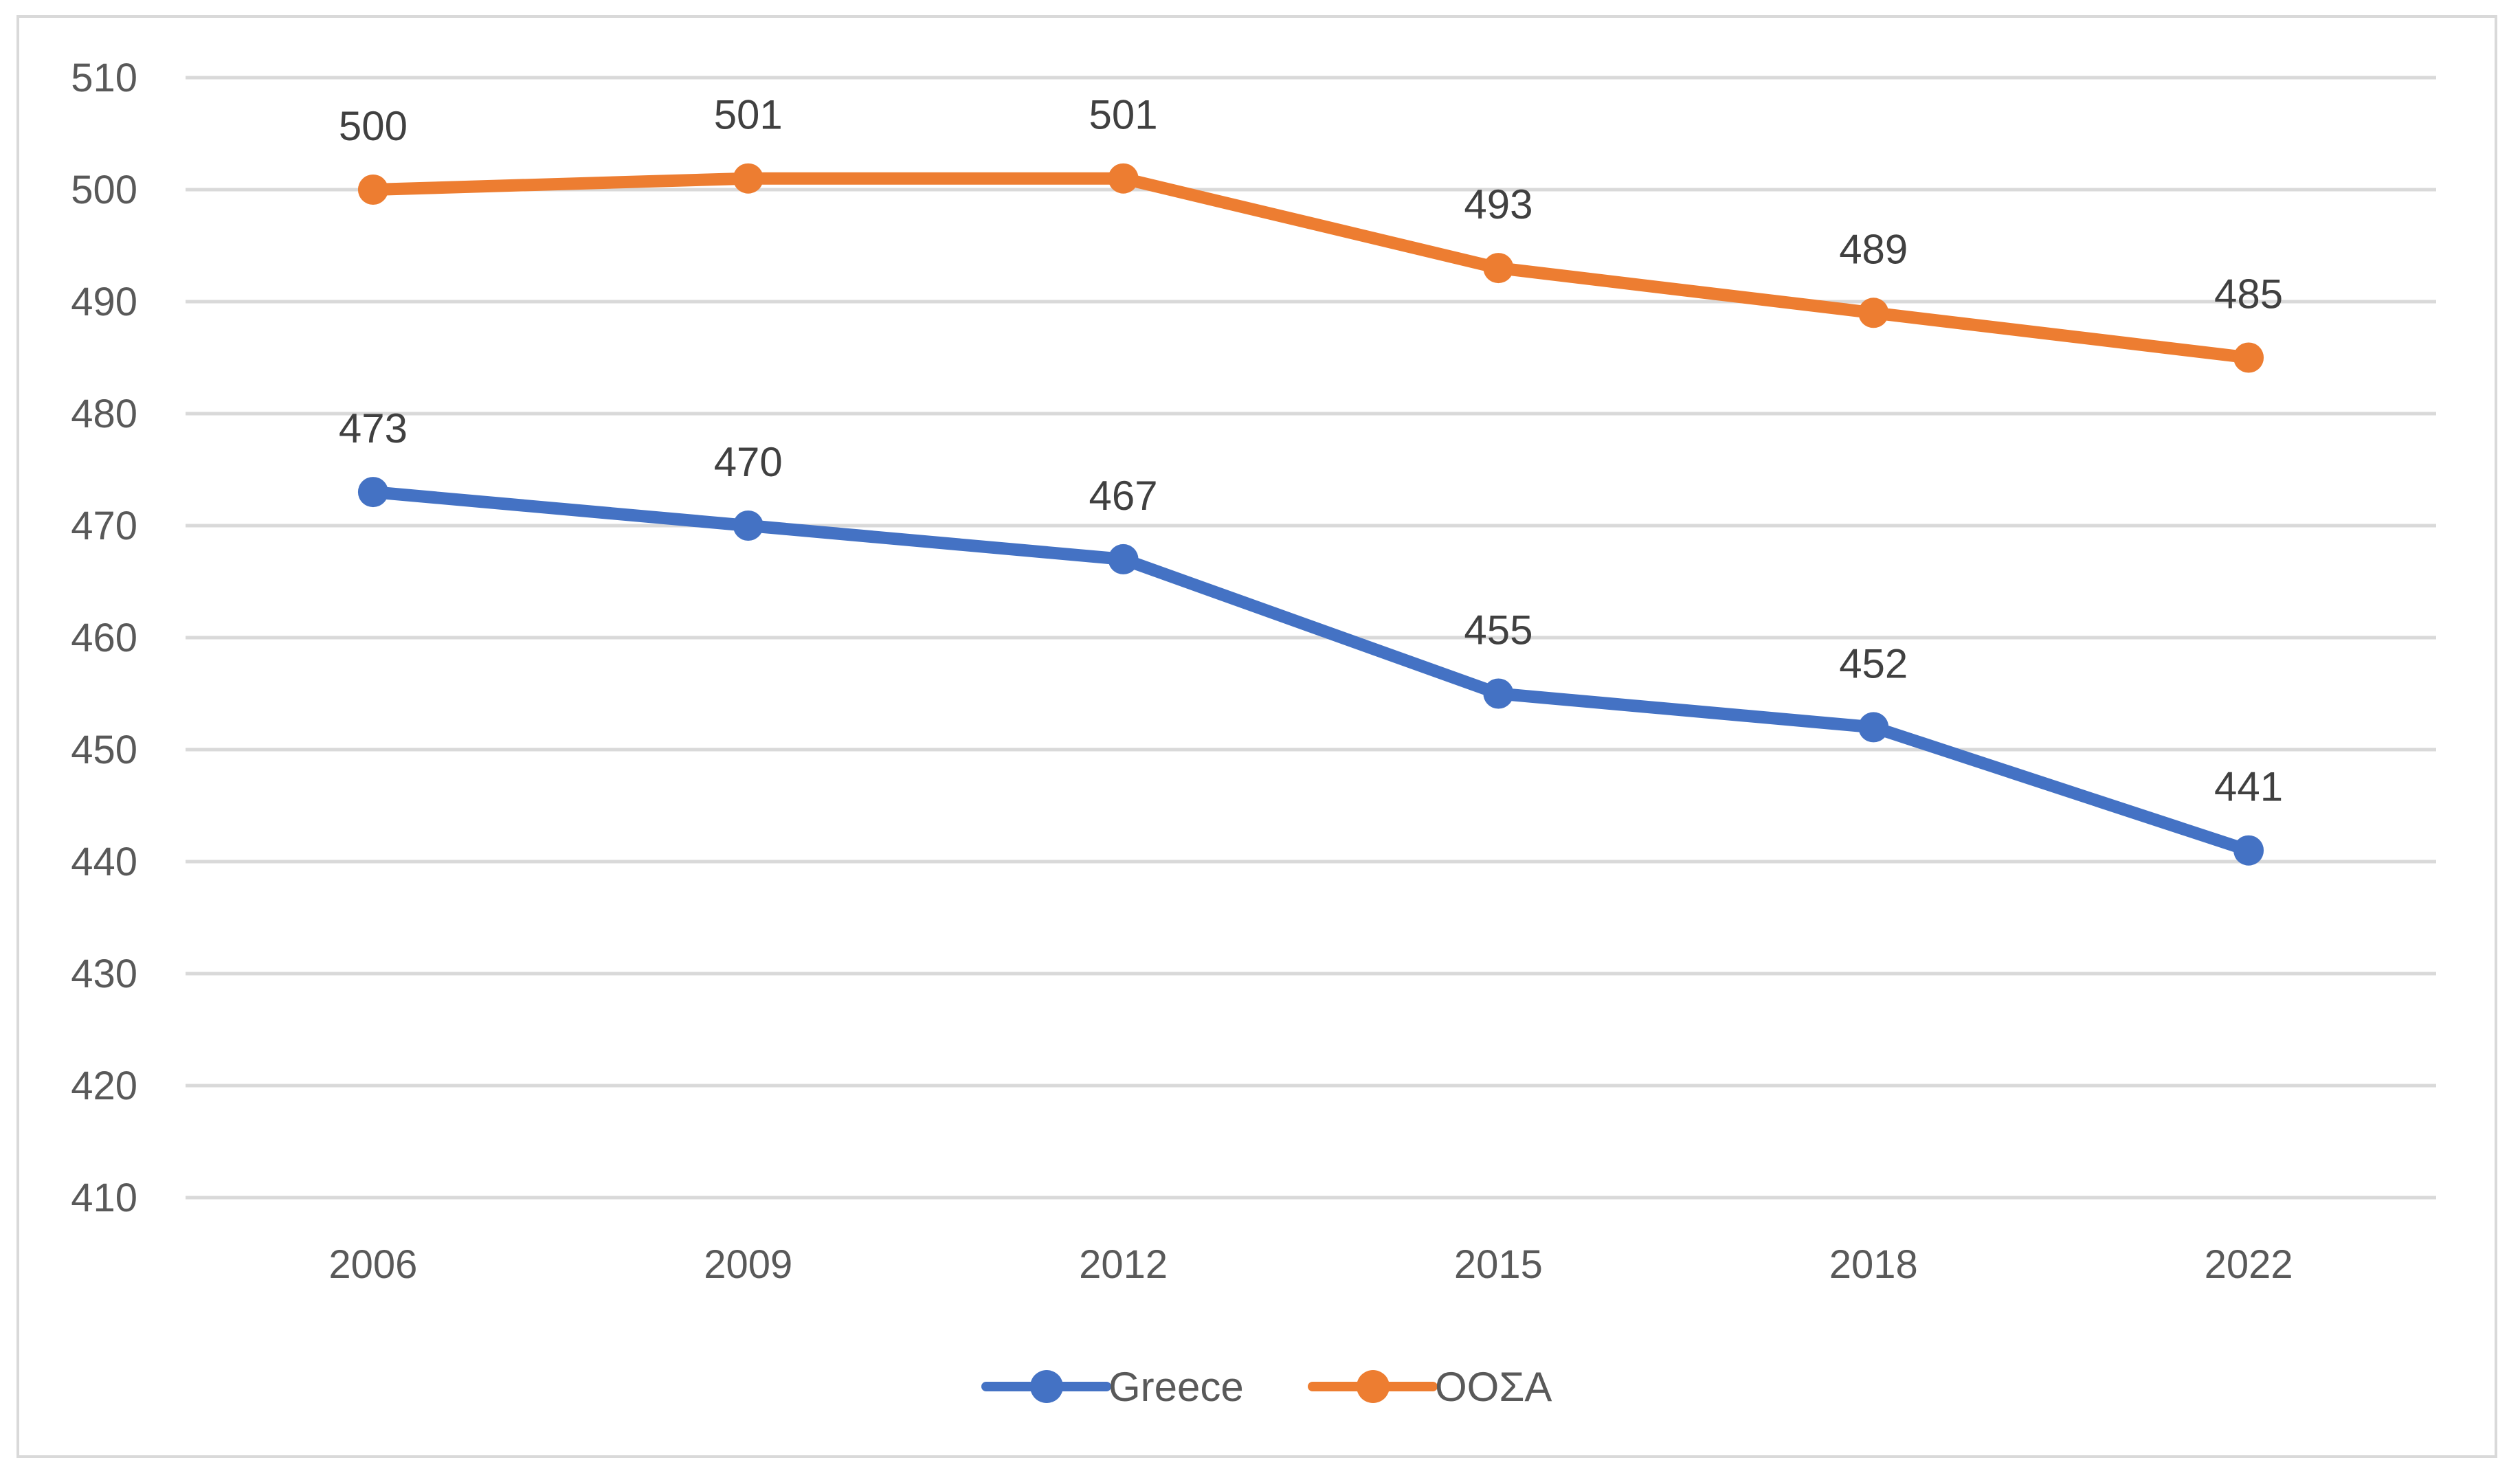 The height and width of the screenshot is (1480, 2520). Describe the element at coordinates (104, 78) in the screenshot. I see `y-tick-label: 510` at that location.